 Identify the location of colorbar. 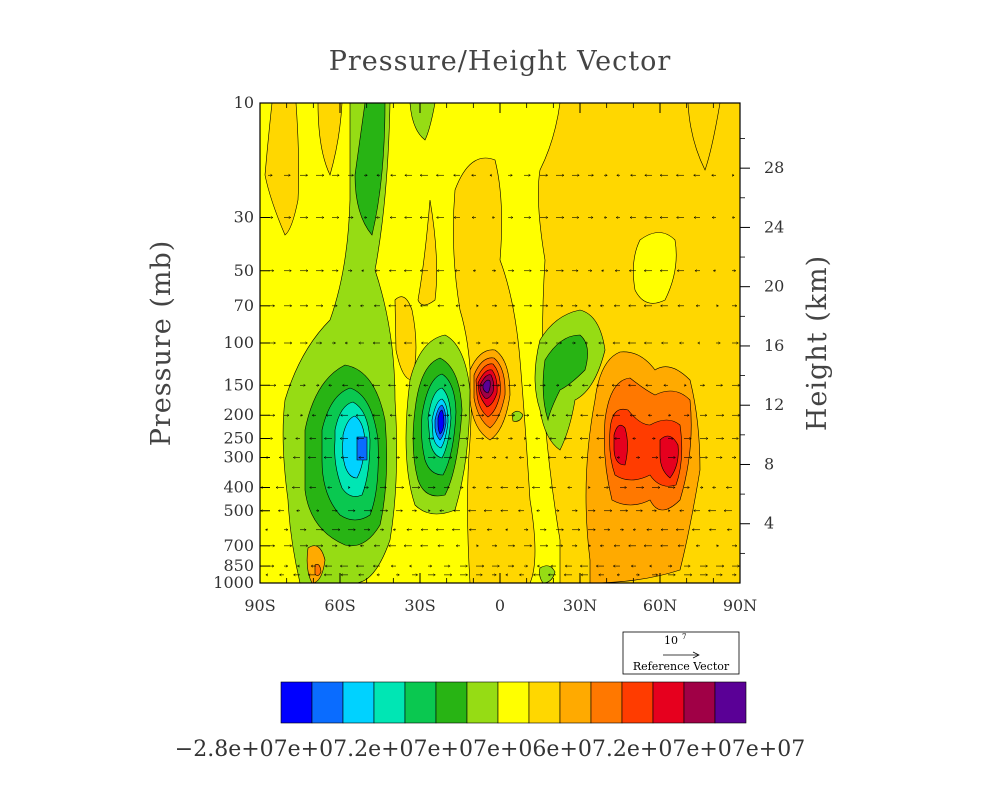
(513, 702).